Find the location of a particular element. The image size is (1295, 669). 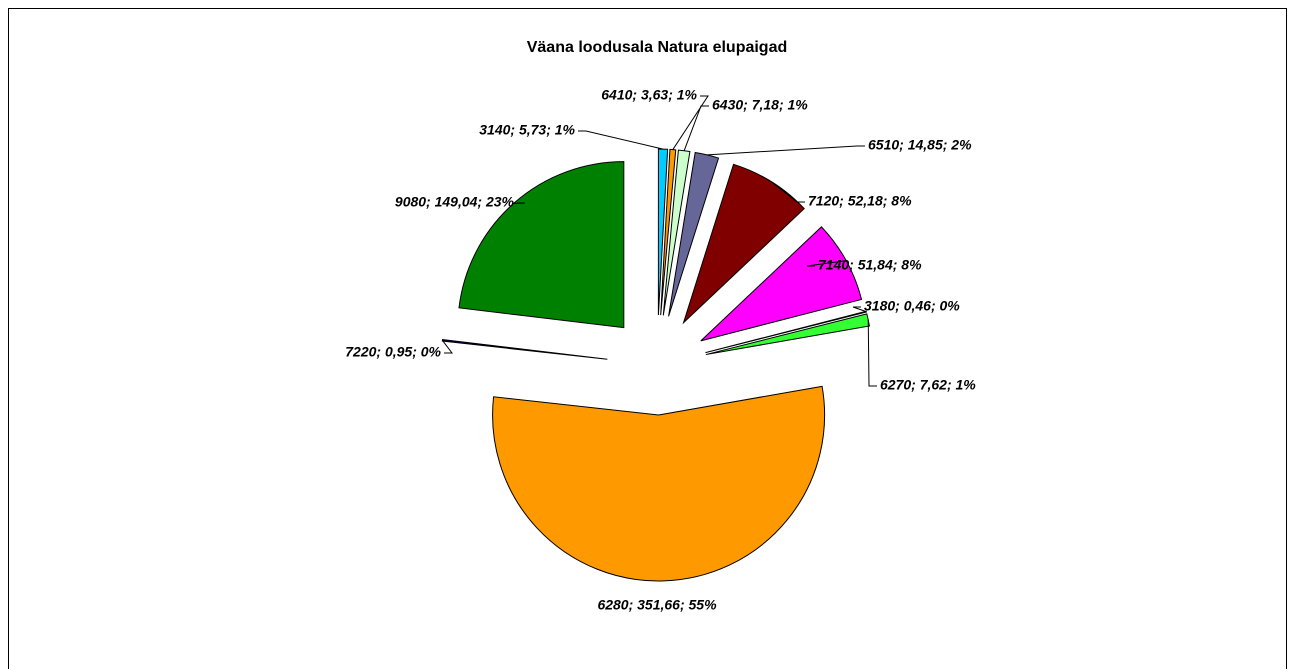

data-label: 7120; 52,18; 8% is located at coordinates (860, 201).